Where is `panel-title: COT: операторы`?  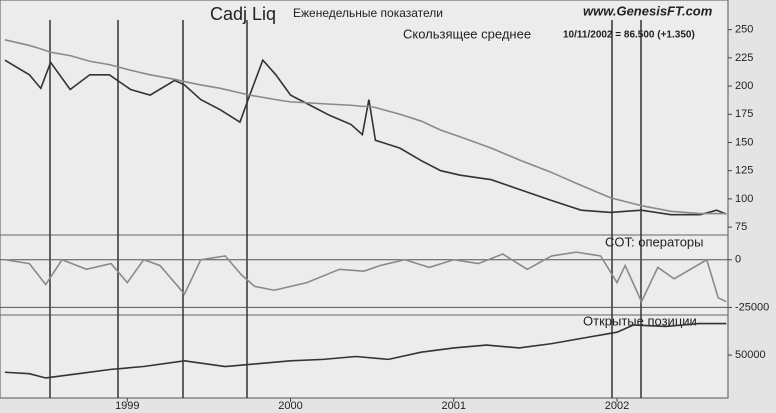 panel-title: COT: операторы is located at coordinates (654, 241).